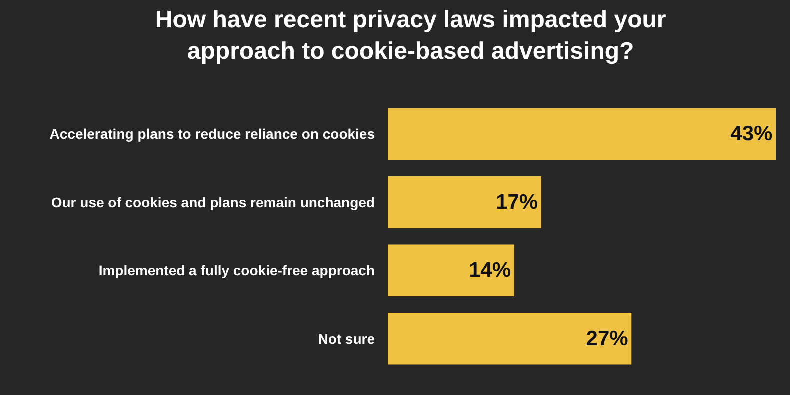 The width and height of the screenshot is (790, 395). I want to click on data-label: 14%, so click(490, 270).